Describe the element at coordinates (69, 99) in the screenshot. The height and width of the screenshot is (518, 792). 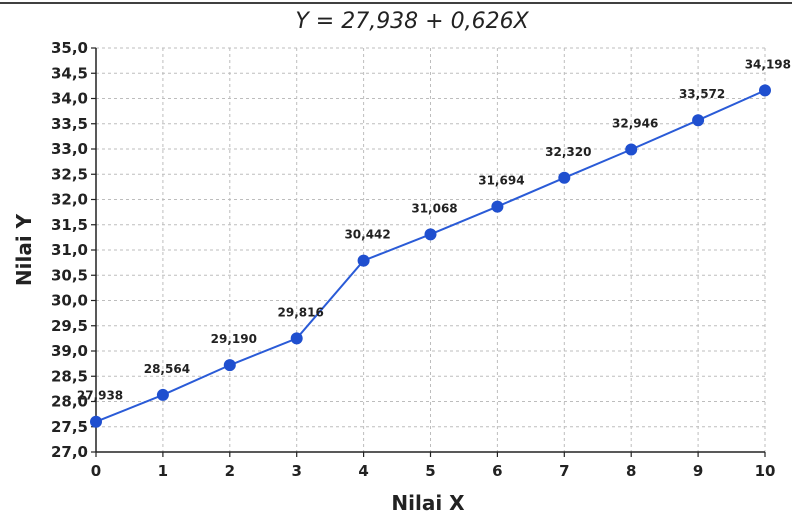
I see `y-tick-label: 34,0` at that location.